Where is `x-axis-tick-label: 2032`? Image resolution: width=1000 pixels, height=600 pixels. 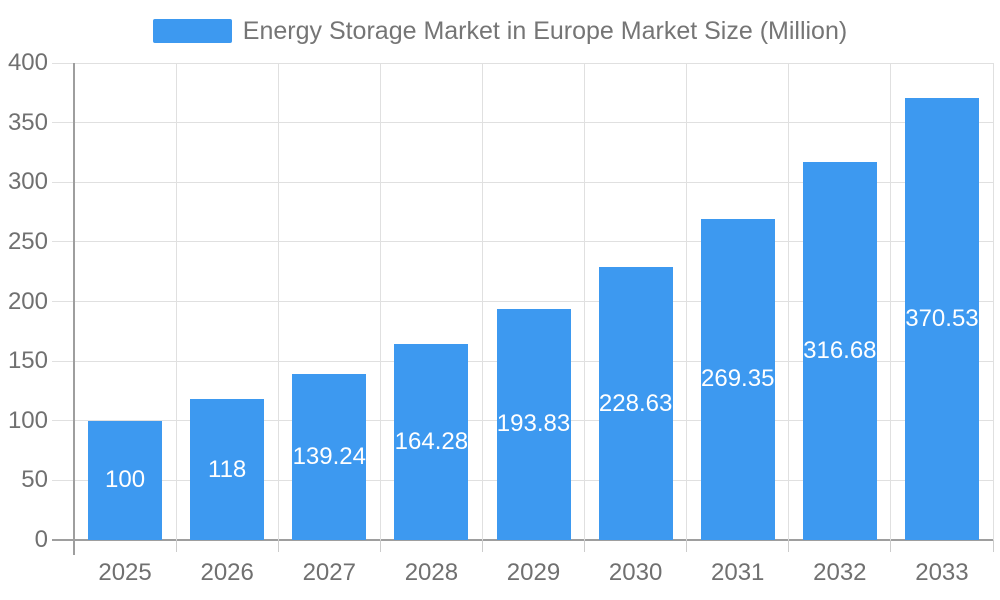 x-axis-tick-label: 2032 is located at coordinates (840, 572).